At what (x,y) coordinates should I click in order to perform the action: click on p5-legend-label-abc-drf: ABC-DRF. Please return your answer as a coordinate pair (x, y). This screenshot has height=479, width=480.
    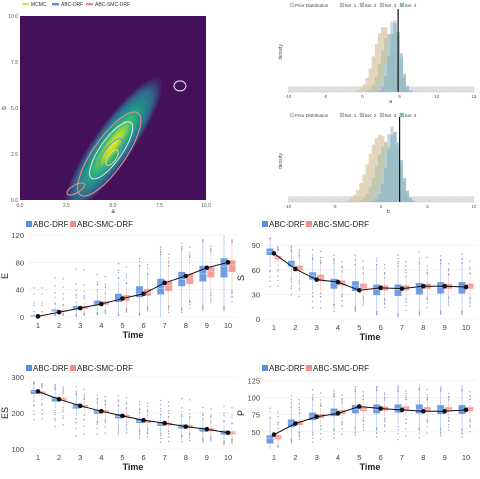
    Looking at the image, I should click on (287, 224).